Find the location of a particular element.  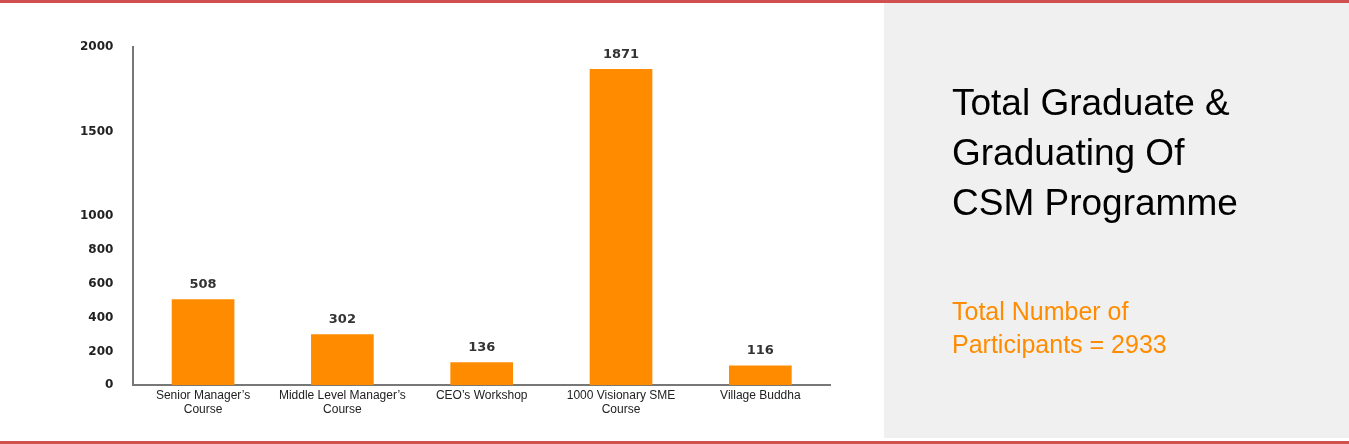

y-tick-label: 600 is located at coordinates (101, 282).